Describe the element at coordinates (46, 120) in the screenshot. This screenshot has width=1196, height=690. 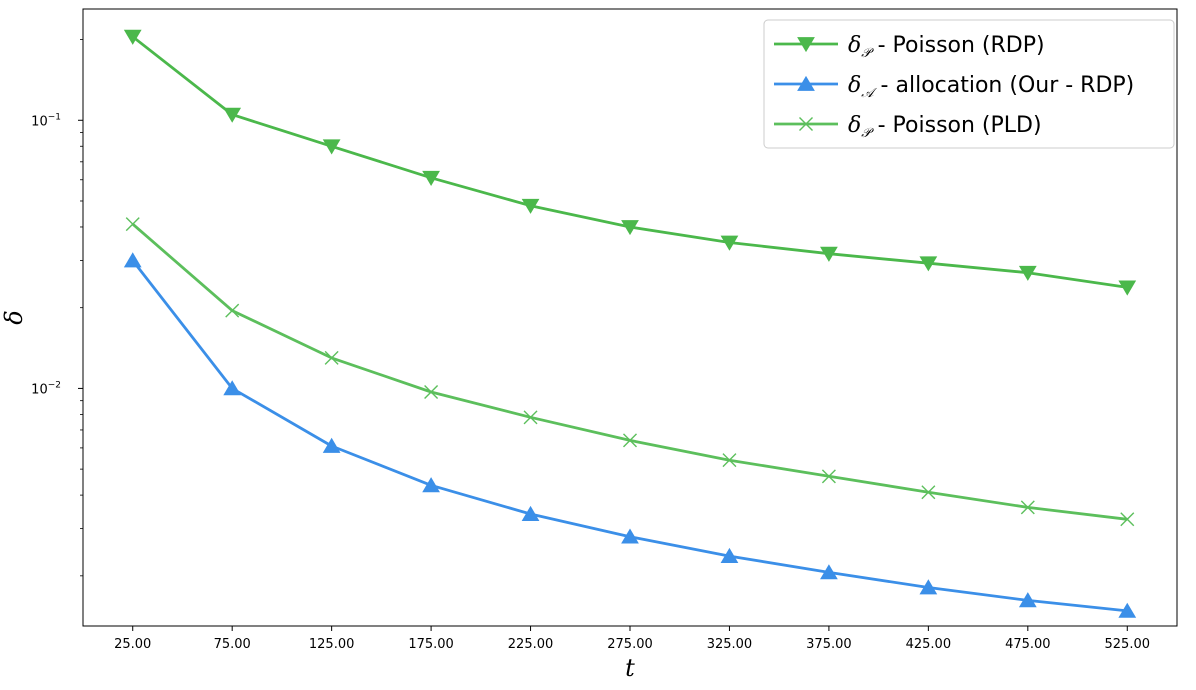
I see `y-tick-label: 10⁻¹` at that location.